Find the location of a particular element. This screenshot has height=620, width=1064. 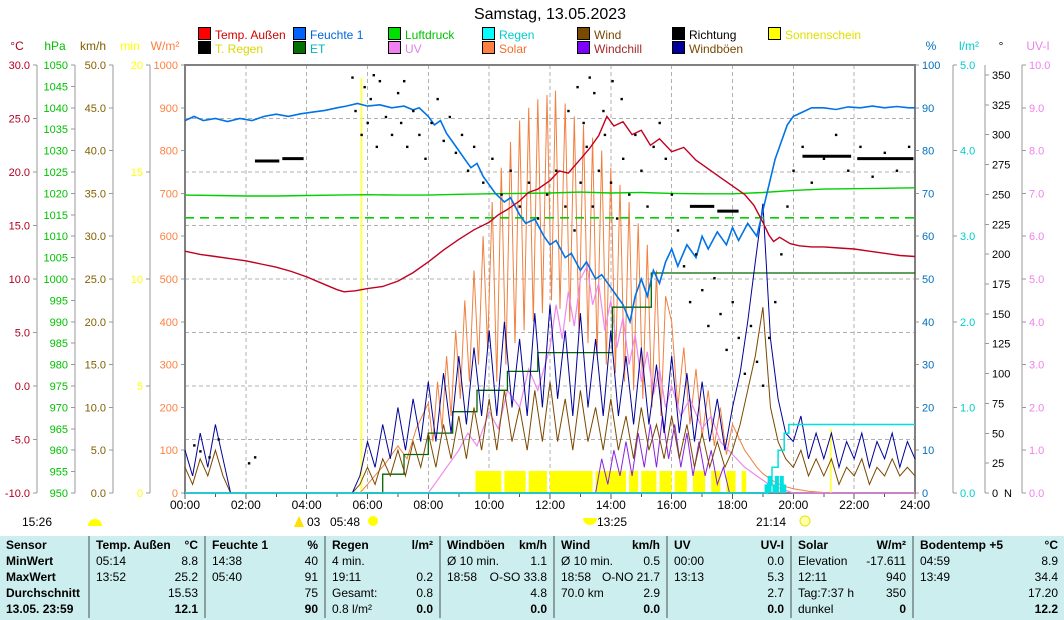

axis-tick-label: 5.0 is located at coordinates (22, 334).